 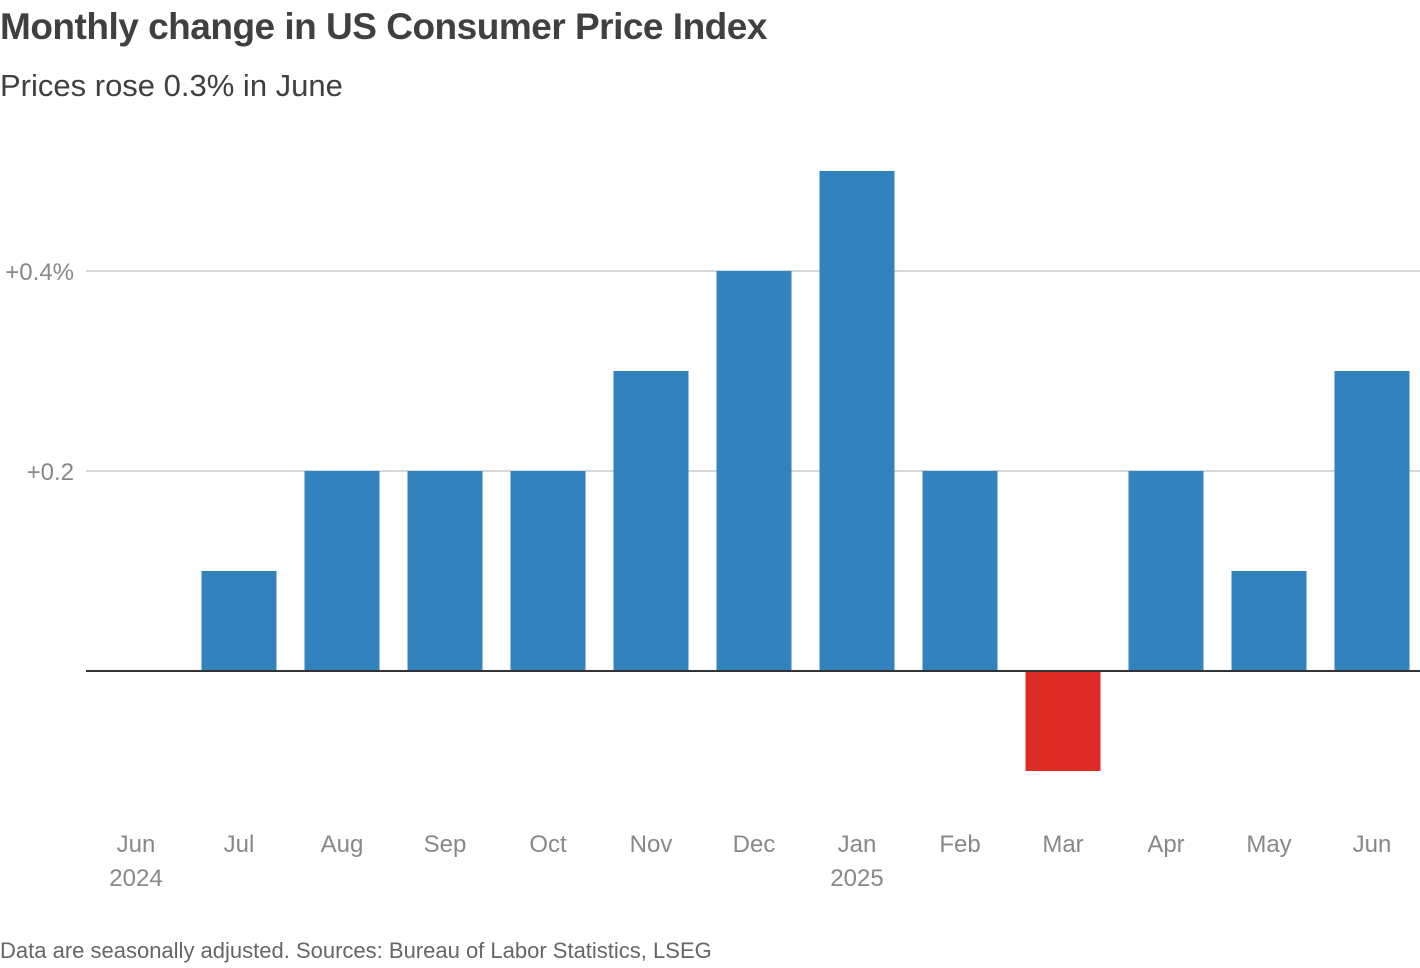 What do you see at coordinates (135, 878) in the screenshot?
I see `x-year-label: 2024` at bounding box center [135, 878].